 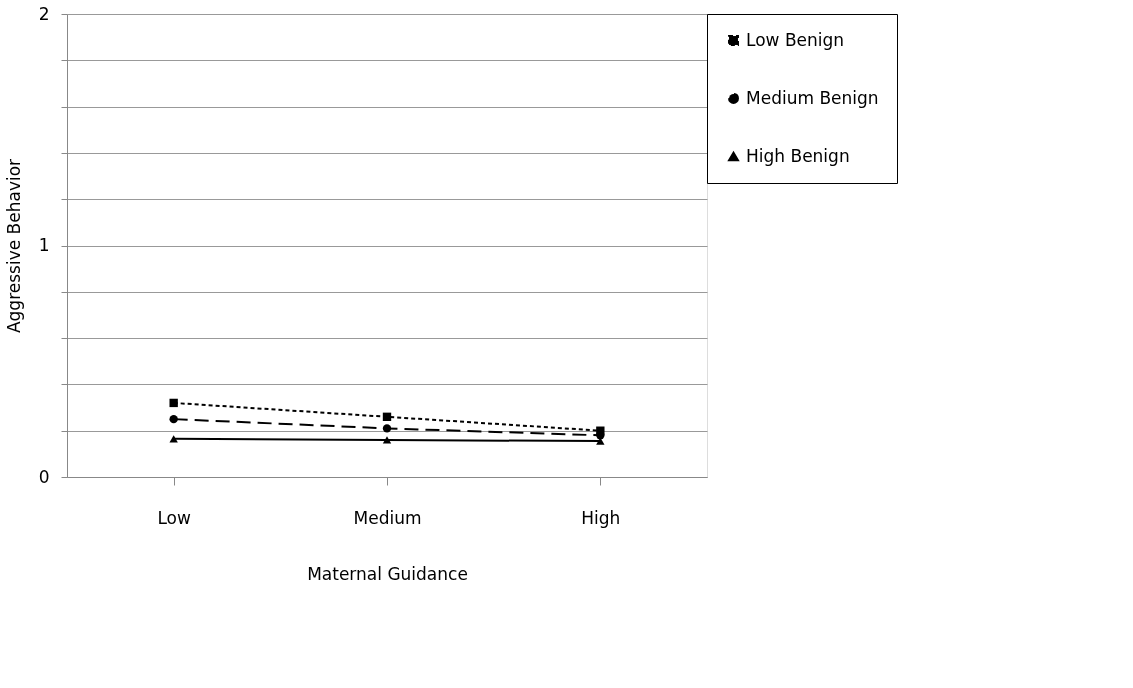 What do you see at coordinates (174, 517) in the screenshot?
I see `x-tick-label: Low` at bounding box center [174, 517].